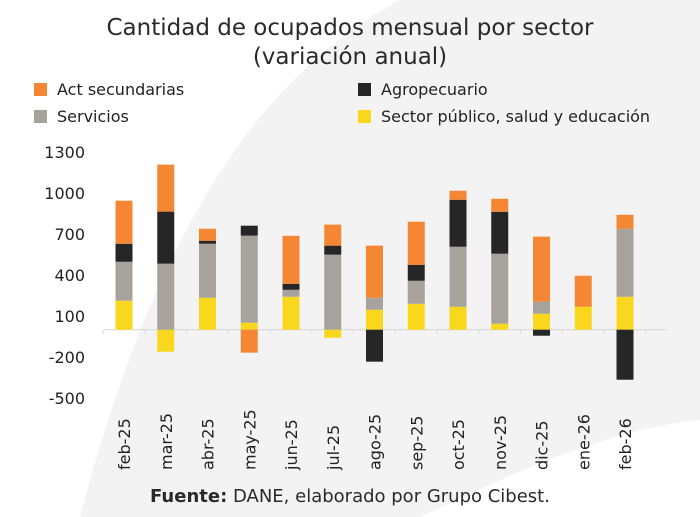 Image resolution: width=700 pixels, height=517 pixels. Describe the element at coordinates (189, 496) in the screenshot. I see `source-label: Fuente:` at that location.